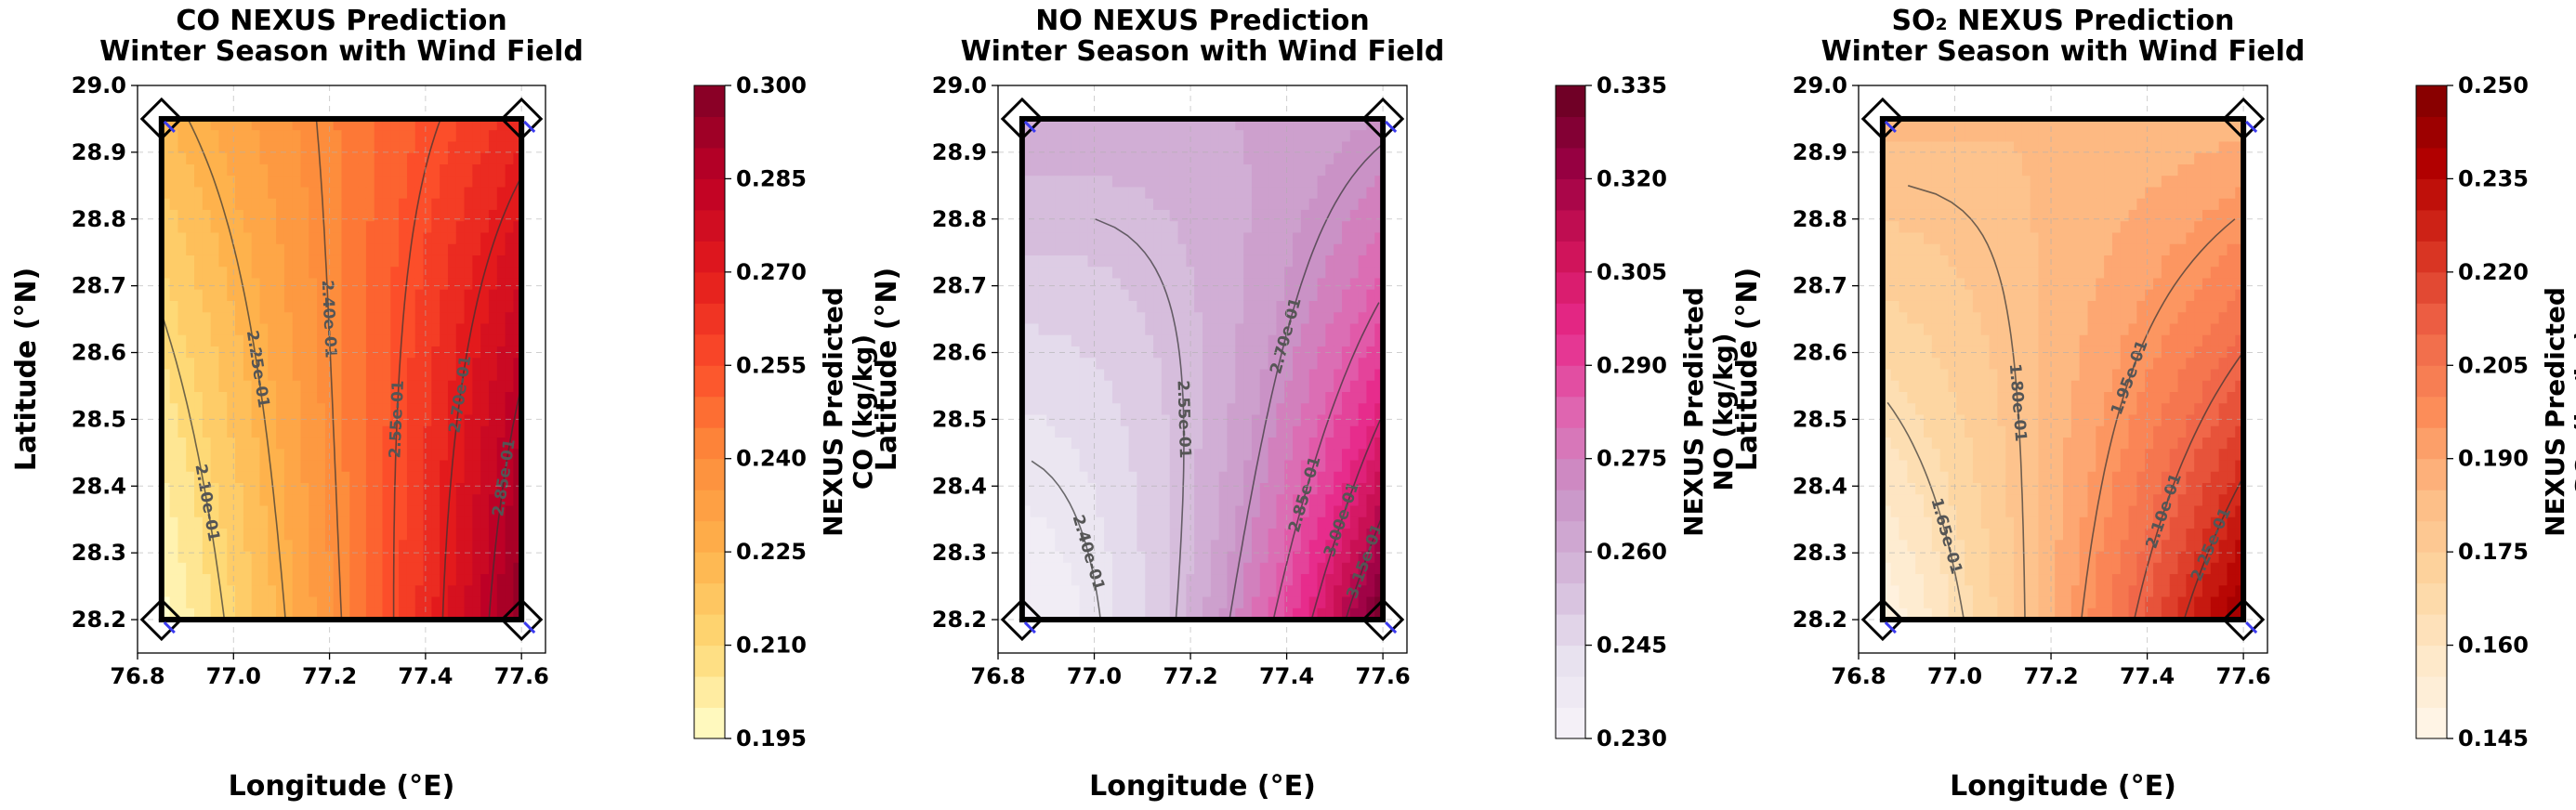 The image size is (2576, 810). Describe the element at coordinates (169, 628) in the screenshot. I see `wind-arrow` at that location.